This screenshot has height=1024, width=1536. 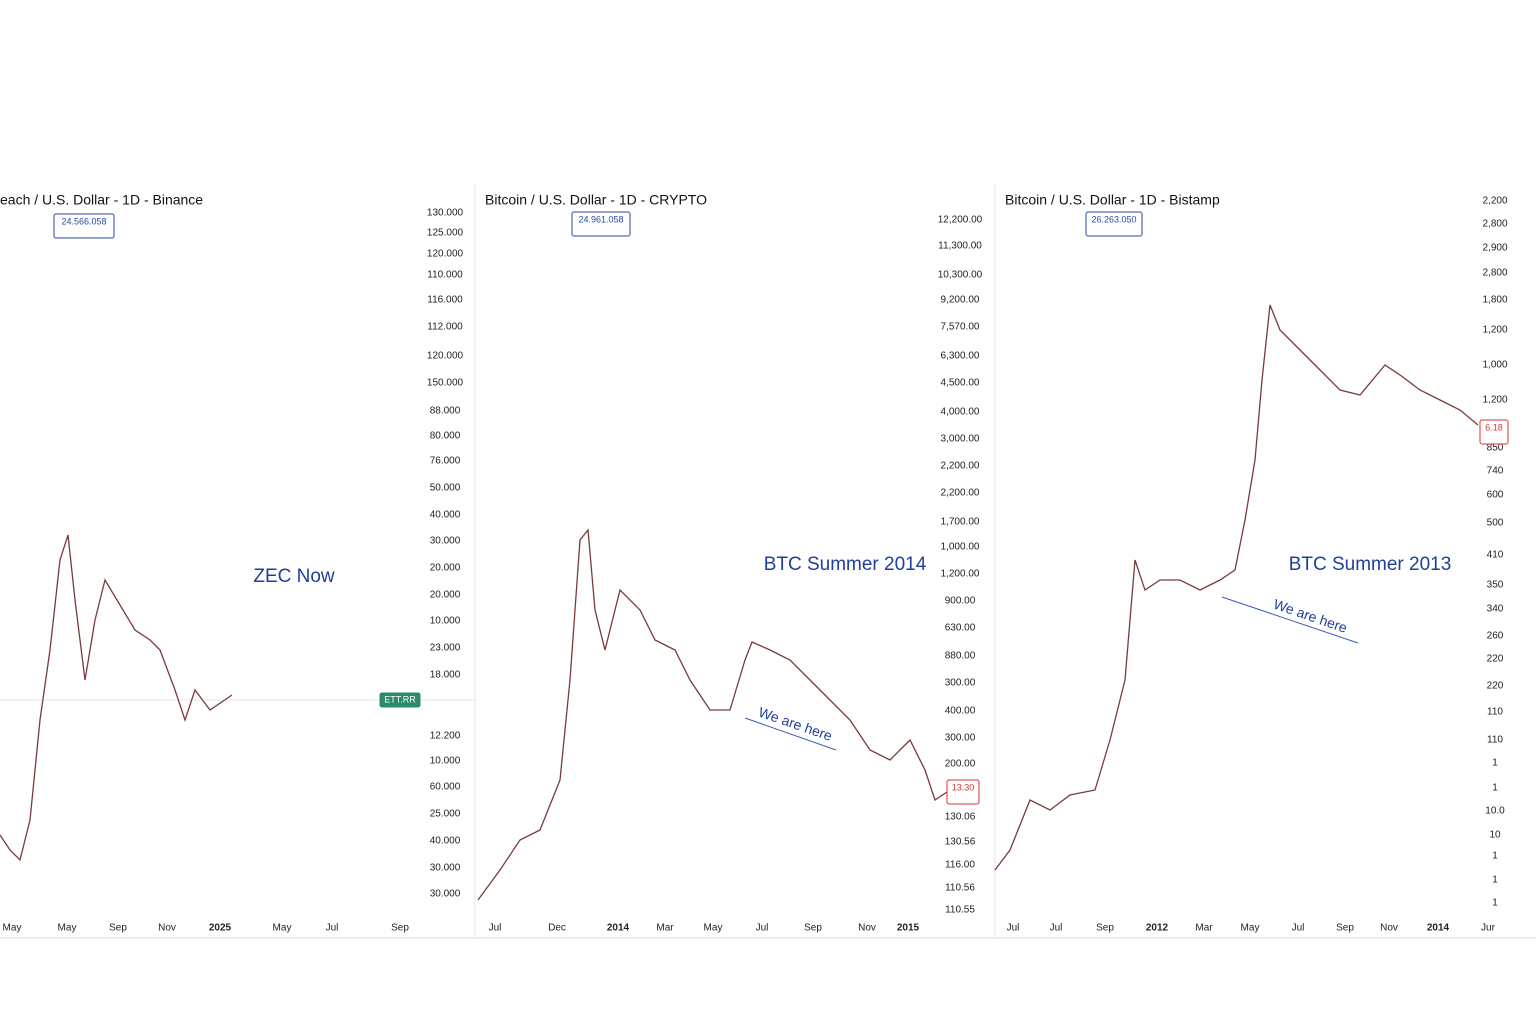 What do you see at coordinates (790, 734) in the screenshot?
I see `arrow` at bounding box center [790, 734].